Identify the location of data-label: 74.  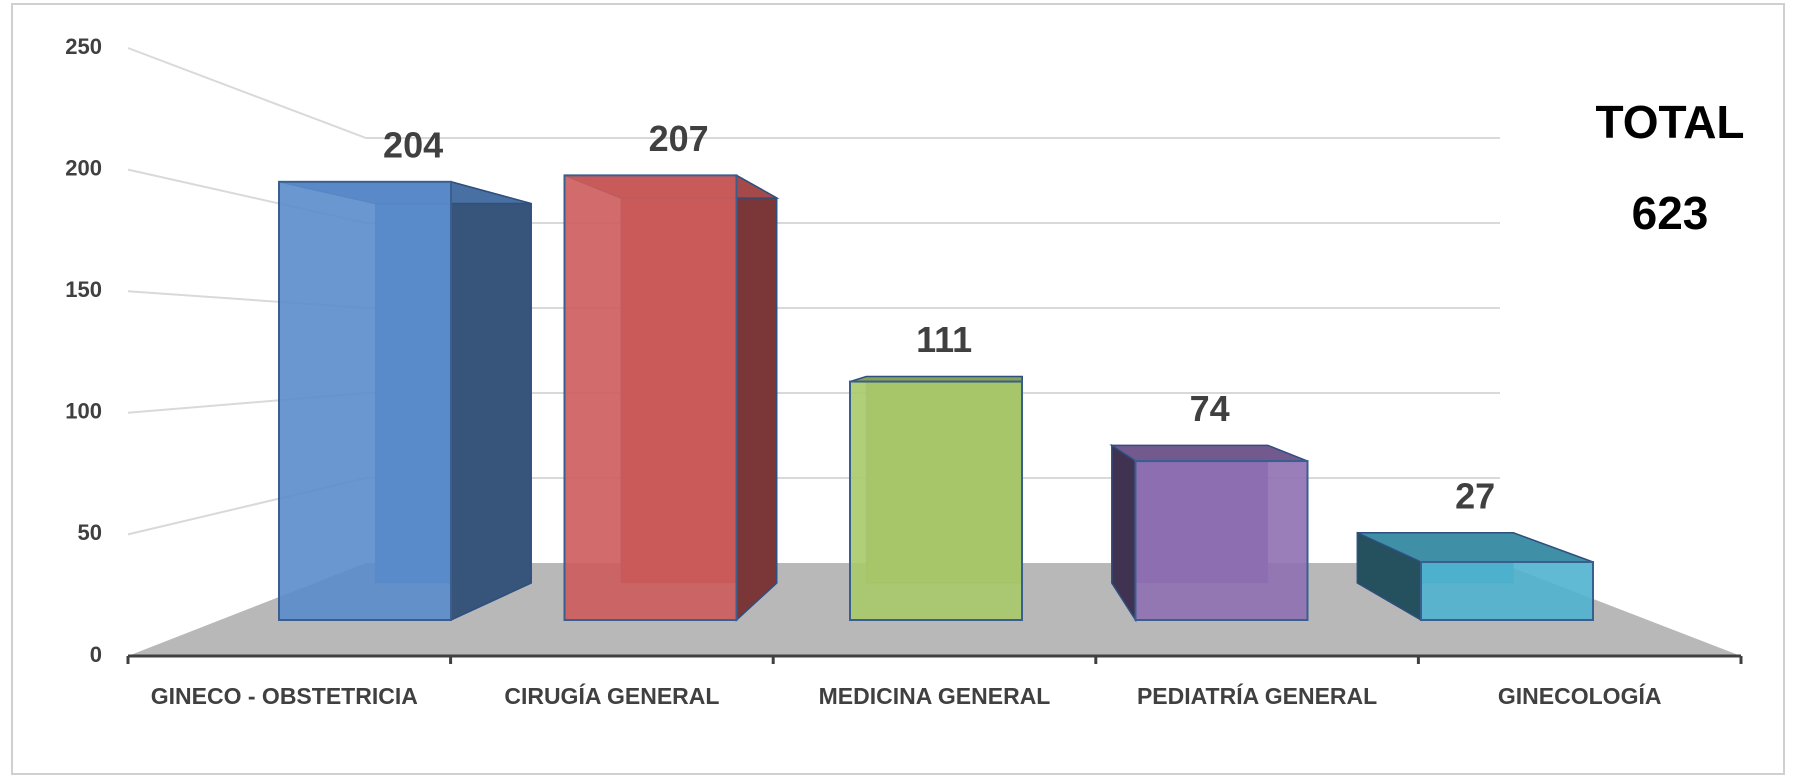
(1210, 408).